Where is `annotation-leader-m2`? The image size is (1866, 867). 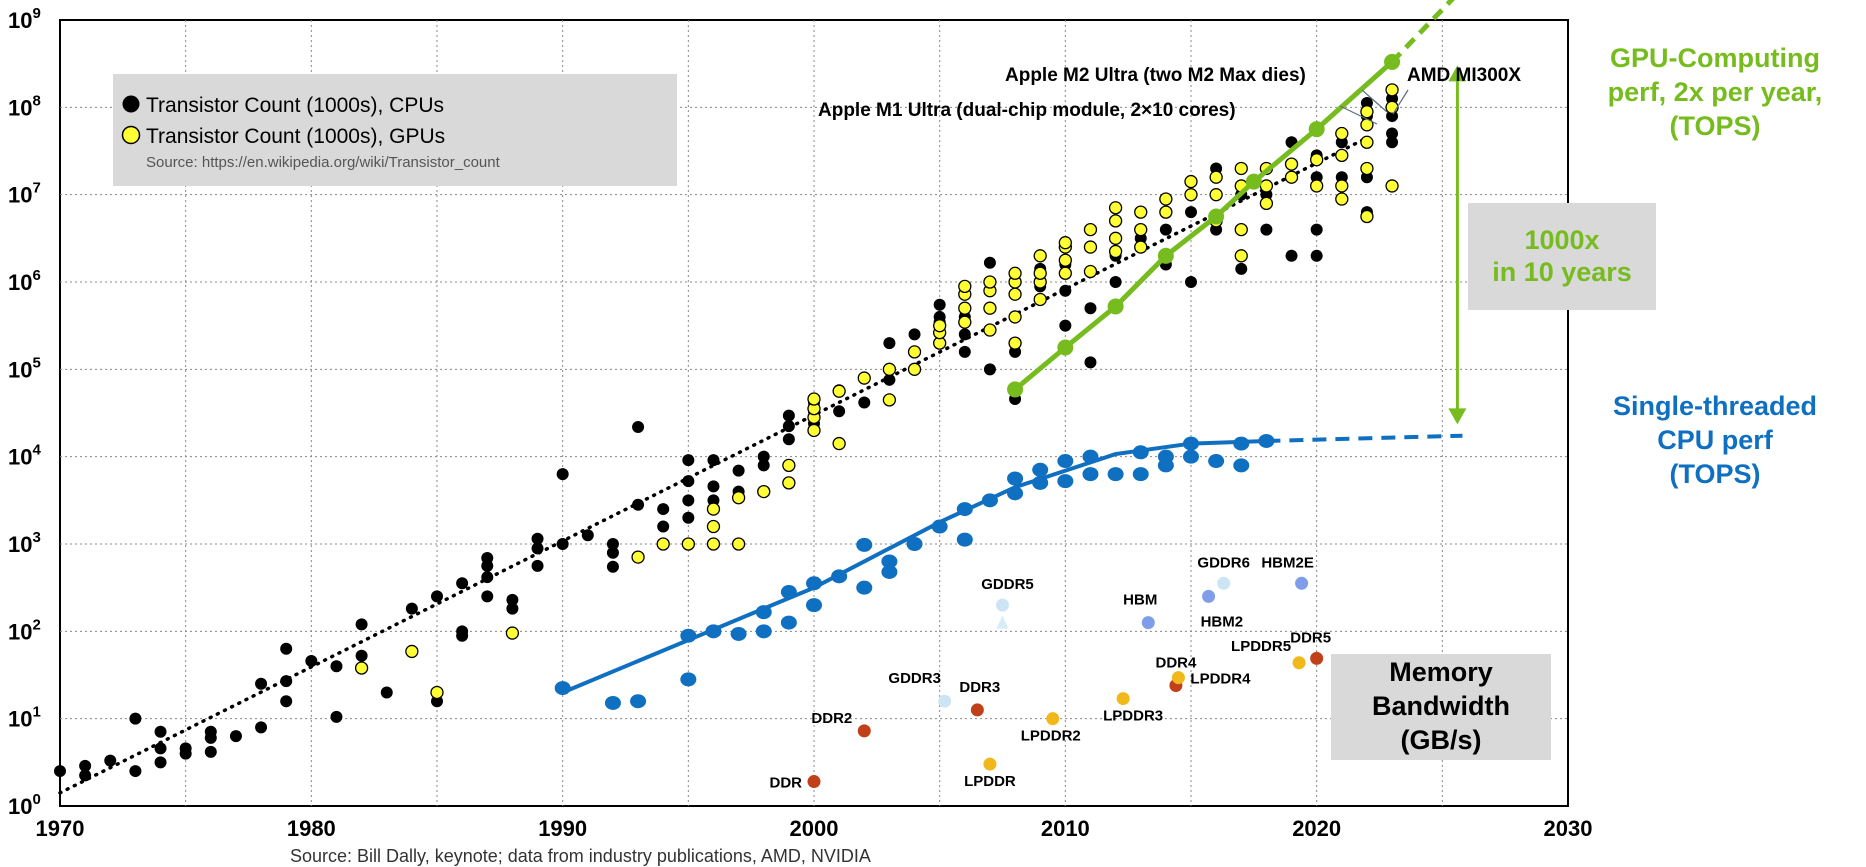
annotation-leader-m2 is located at coordinates (1374, 101).